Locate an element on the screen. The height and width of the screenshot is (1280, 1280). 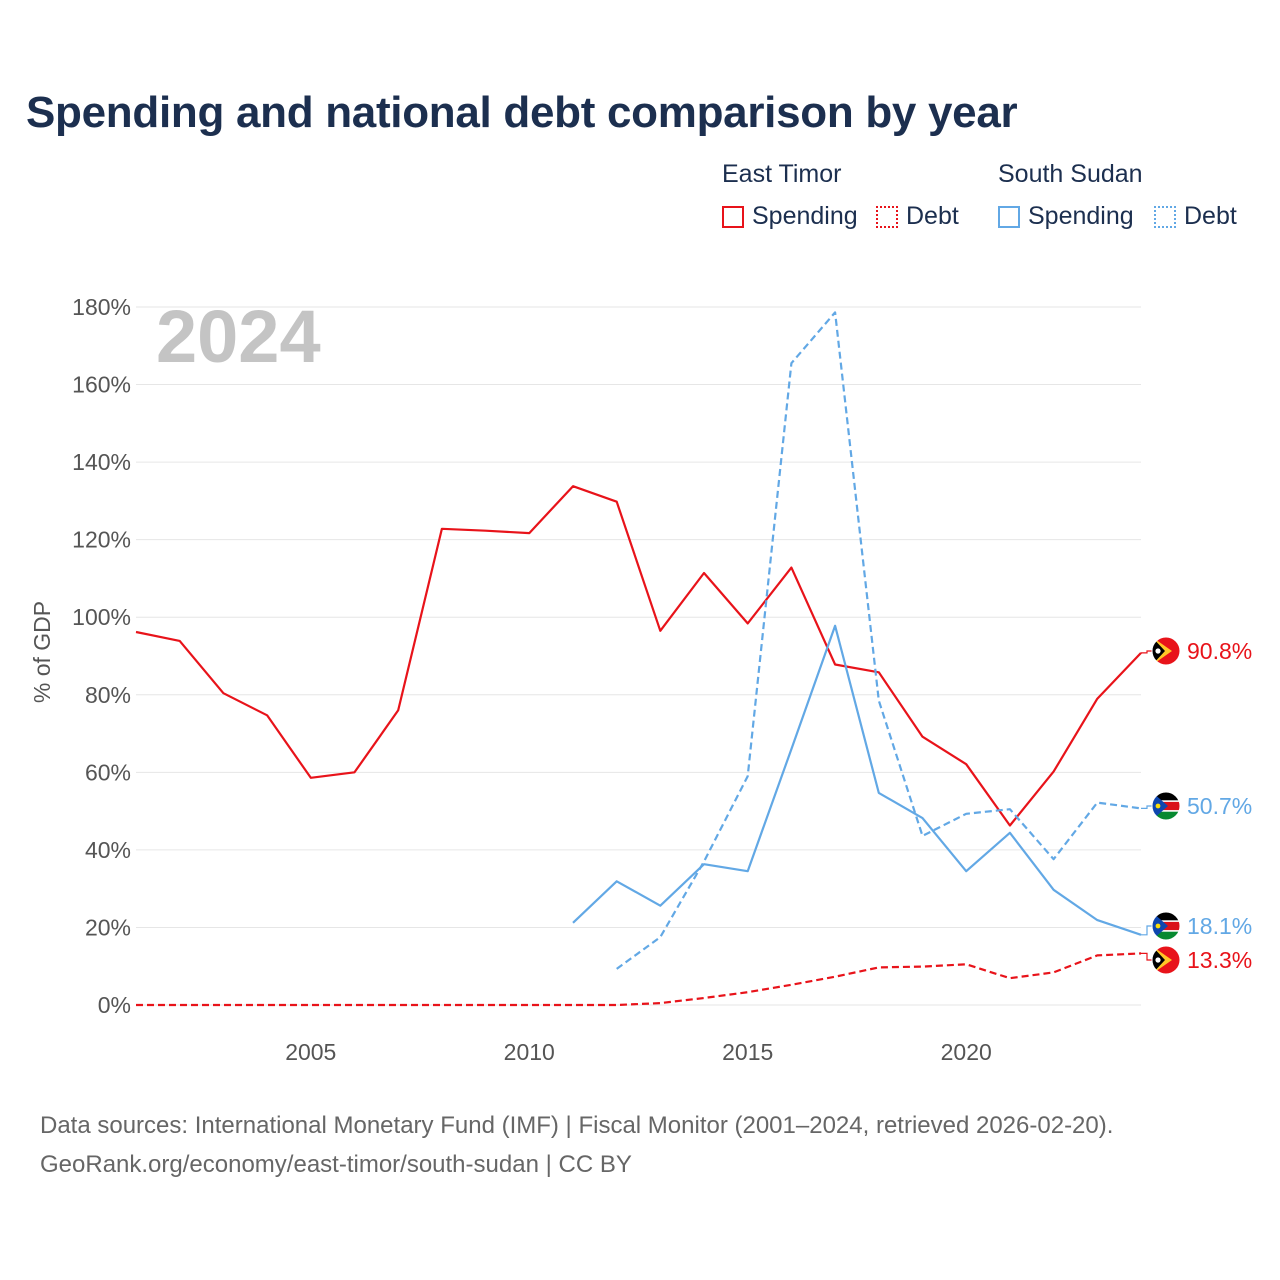
legend-item-south-sudan-debt: Debt is located at coordinates (1195, 216).